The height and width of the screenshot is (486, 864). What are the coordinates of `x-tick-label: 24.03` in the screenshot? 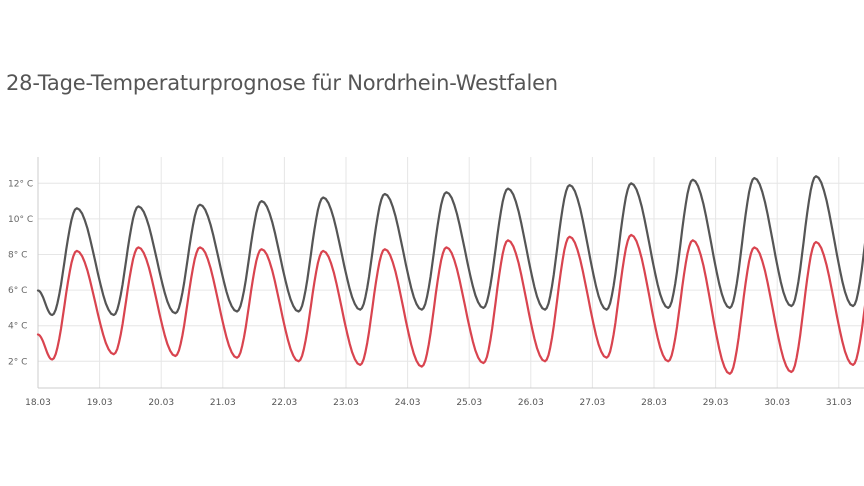 It's located at (408, 403).